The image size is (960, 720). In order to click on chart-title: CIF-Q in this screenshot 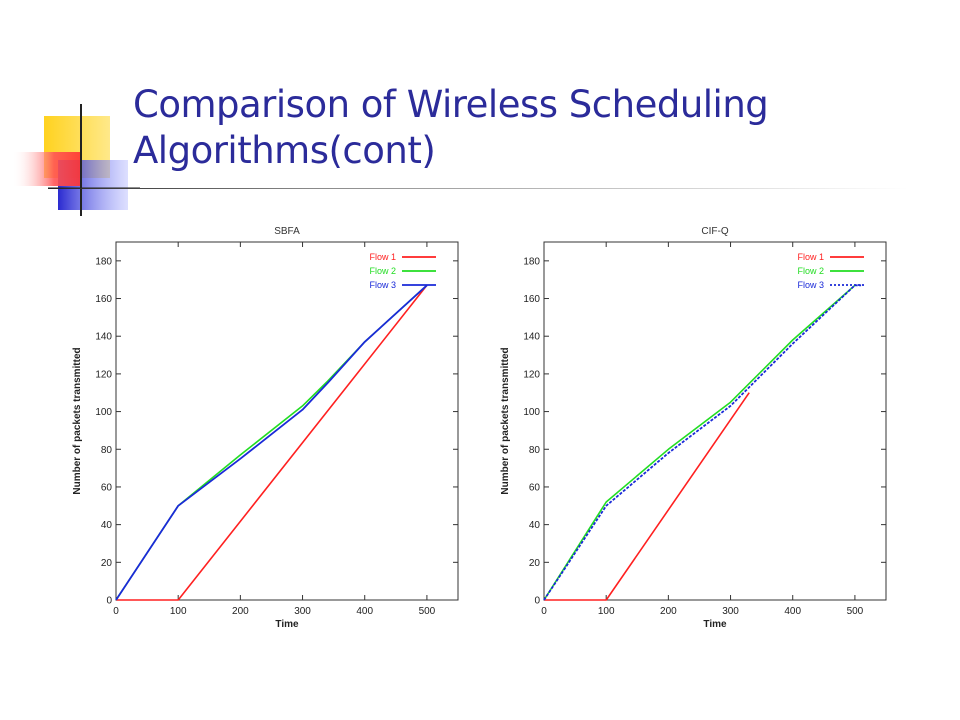, I will do `click(714, 231)`.